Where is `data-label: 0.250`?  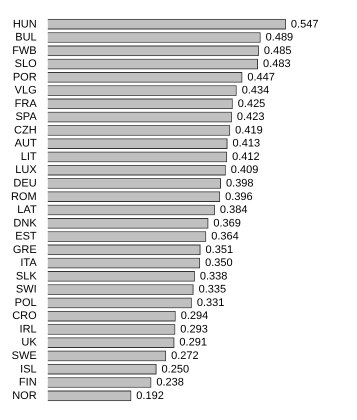 data-label: 0.250 is located at coordinates (176, 369).